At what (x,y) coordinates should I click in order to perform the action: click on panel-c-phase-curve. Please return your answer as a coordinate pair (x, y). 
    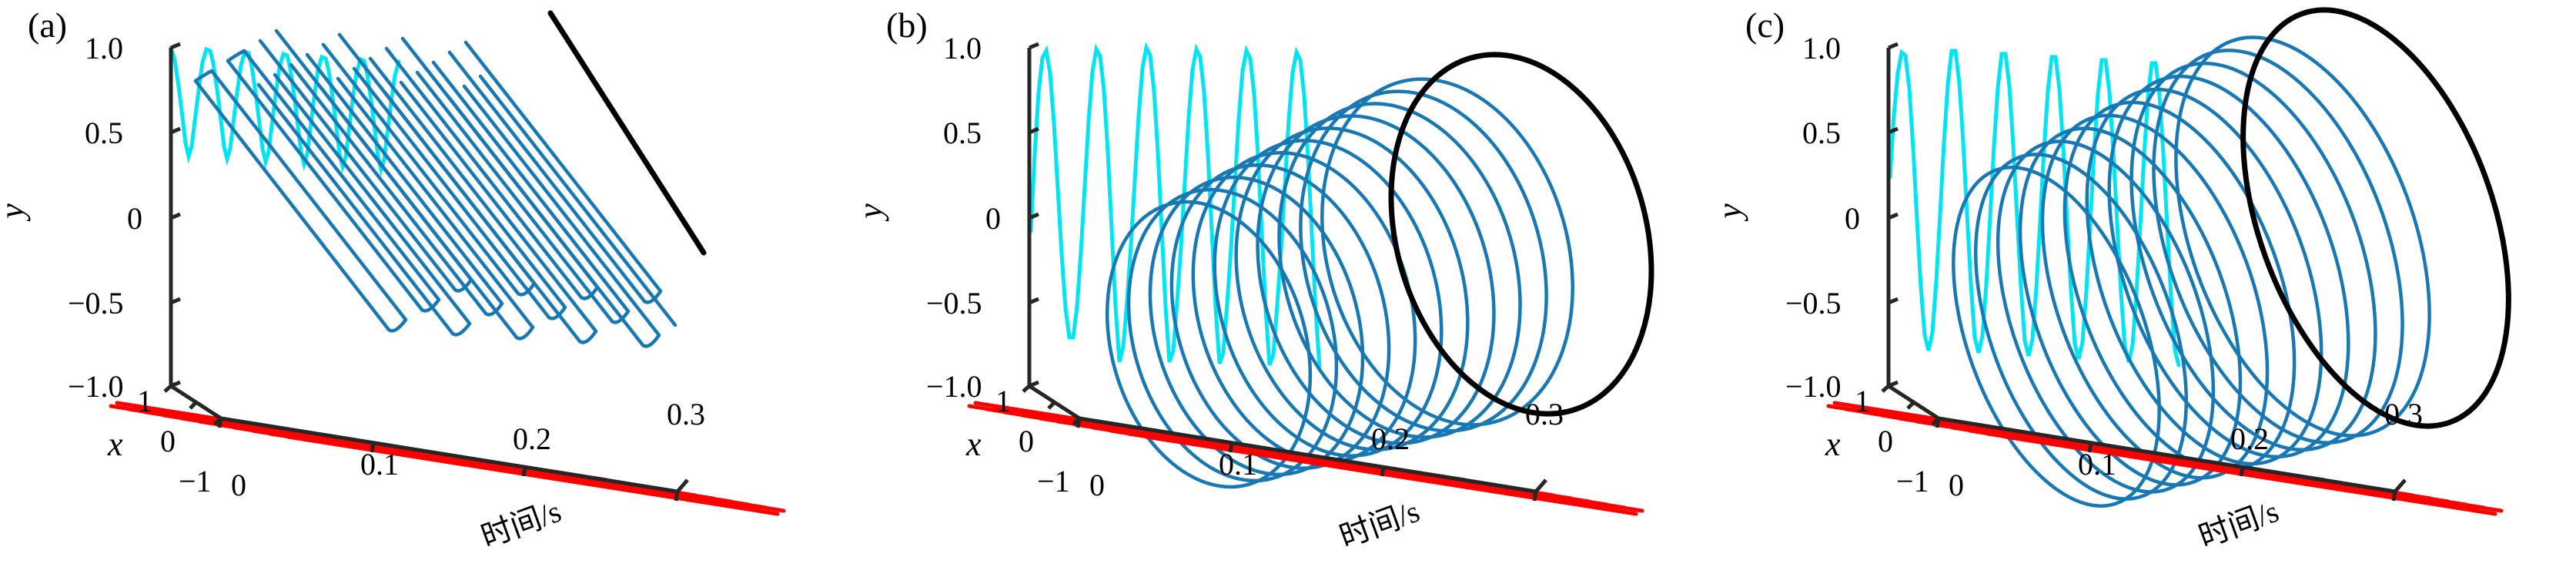
    Looking at the image, I should click on (2376, 218).